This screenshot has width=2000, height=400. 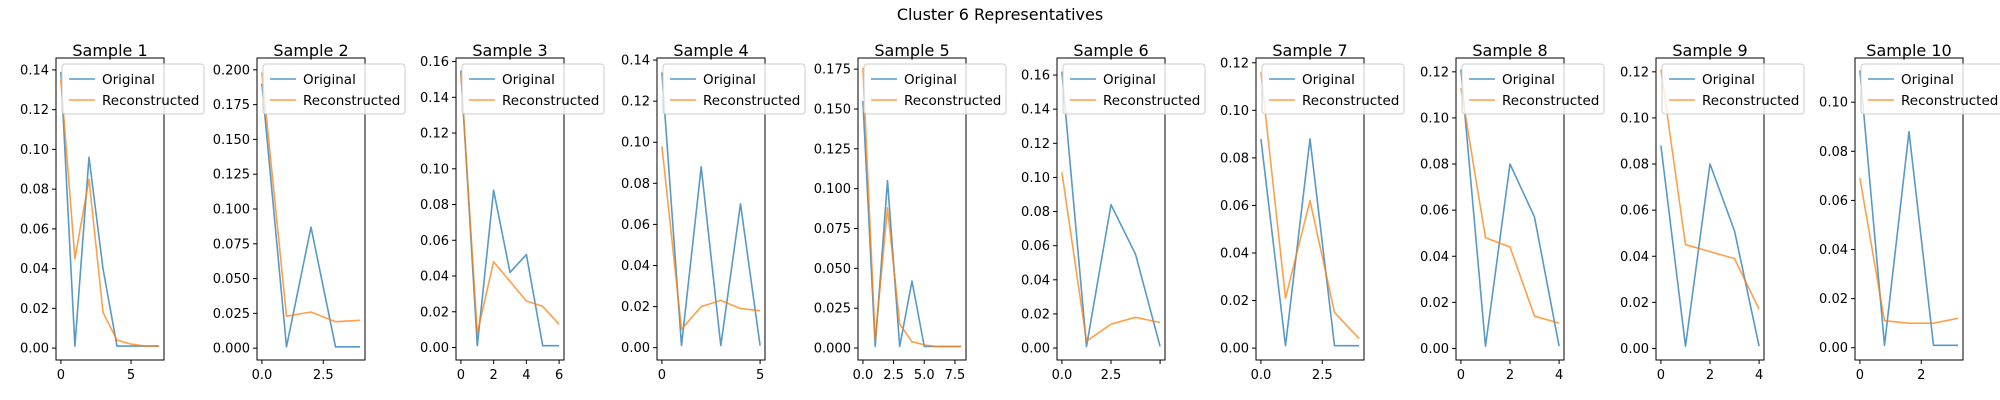 What do you see at coordinates (509, 50) in the screenshot?
I see `subplot-title: Sample 3` at bounding box center [509, 50].